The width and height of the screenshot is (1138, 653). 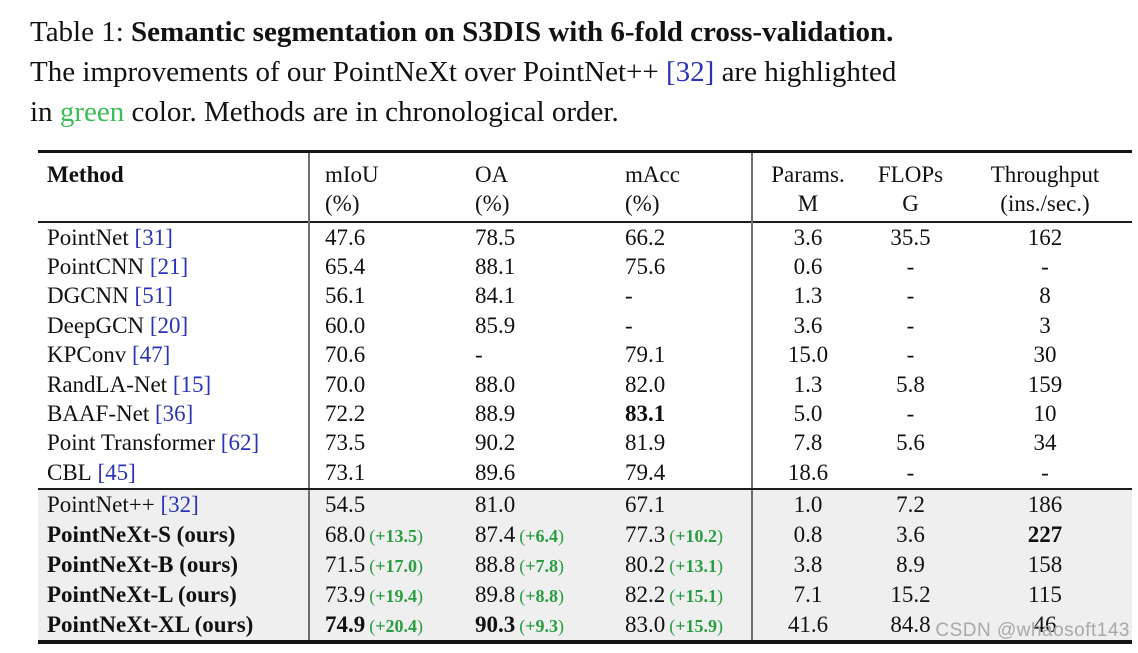 I want to click on method-name: PointNeXt-L (ours), so click(x=142, y=594).